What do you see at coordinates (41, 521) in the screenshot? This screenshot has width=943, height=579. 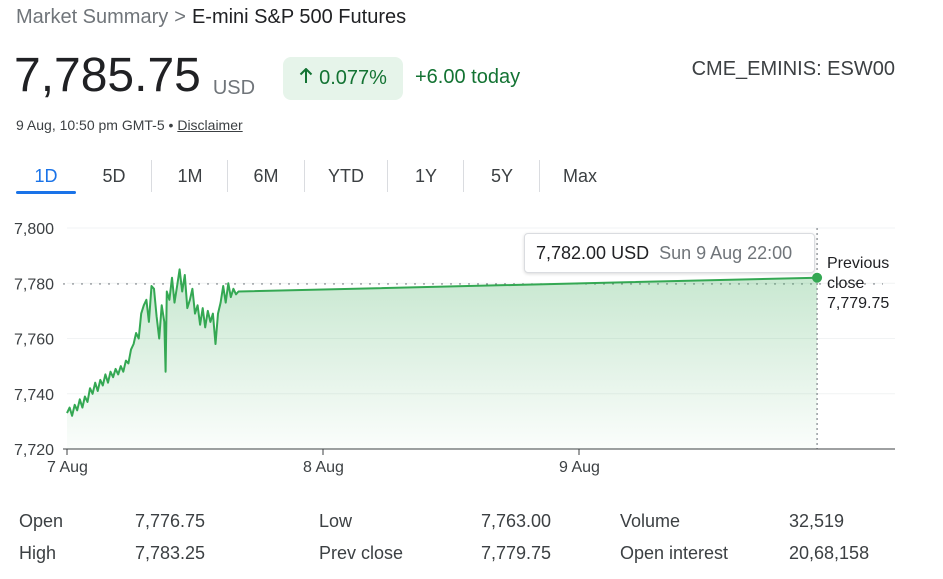 I see `stat-open-label: Open` at bounding box center [41, 521].